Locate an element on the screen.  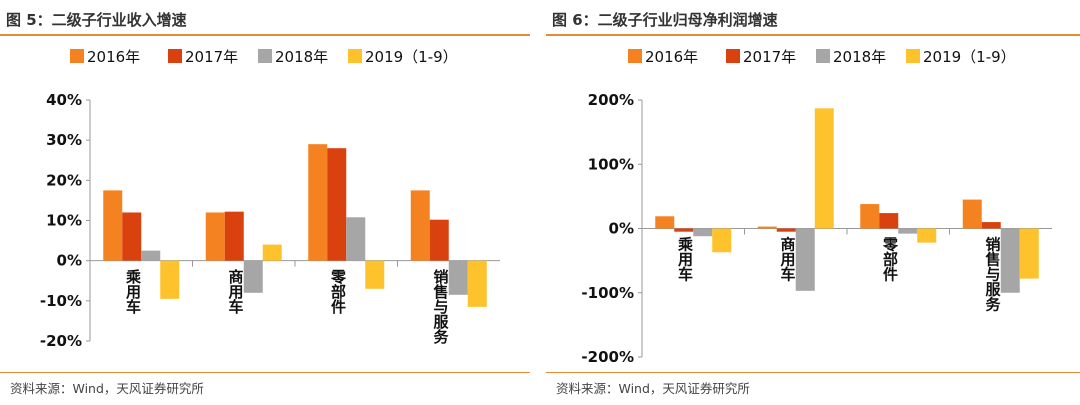
y-tick-label: -100% is located at coordinates (607, 293).